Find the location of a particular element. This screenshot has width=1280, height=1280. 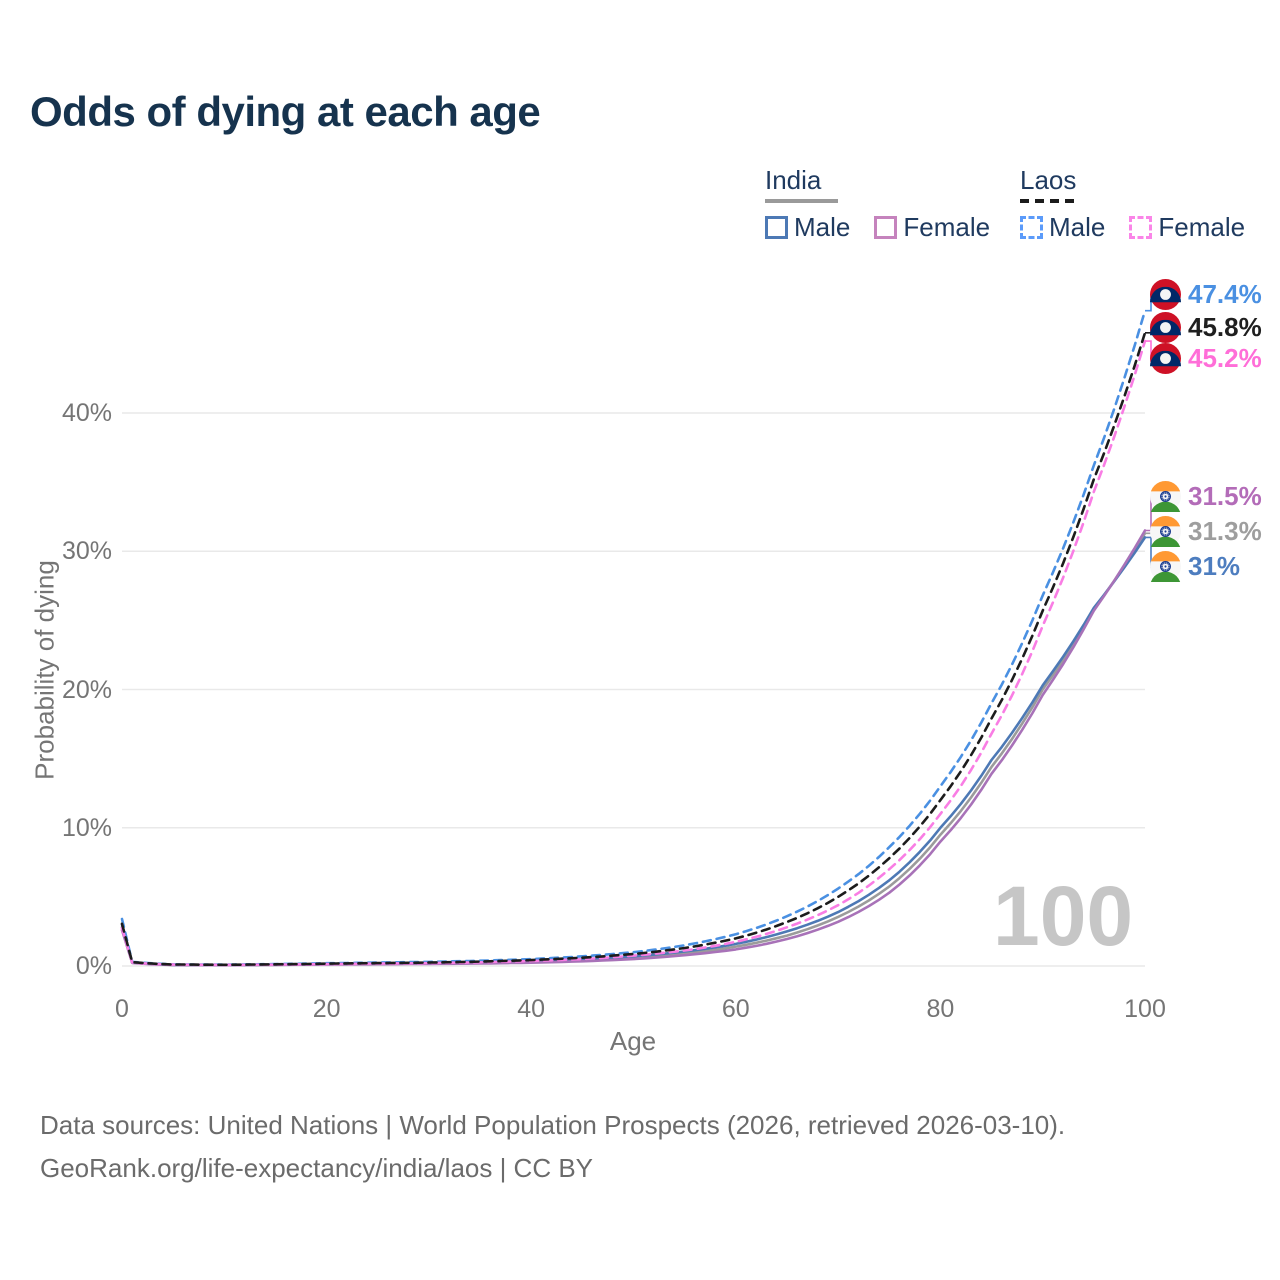

legend-item-india-male: Male is located at coordinates (807, 227).